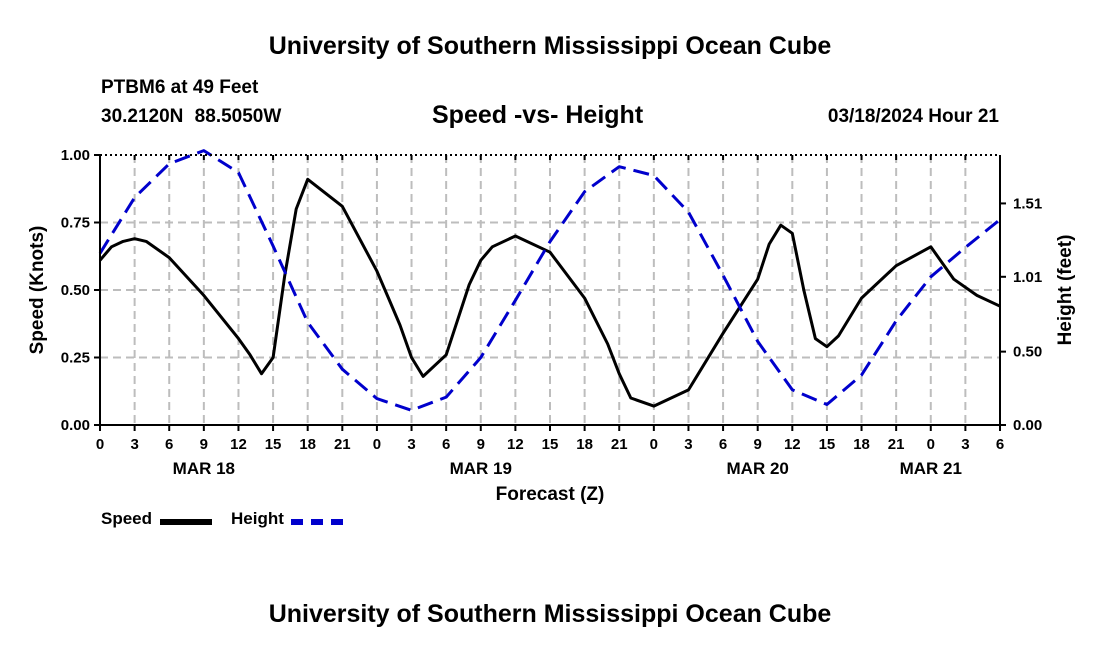 The width and height of the screenshot is (1100, 650). Describe the element at coordinates (1027, 203) in the screenshot. I see `y2-tick-label: 1.51` at that location.